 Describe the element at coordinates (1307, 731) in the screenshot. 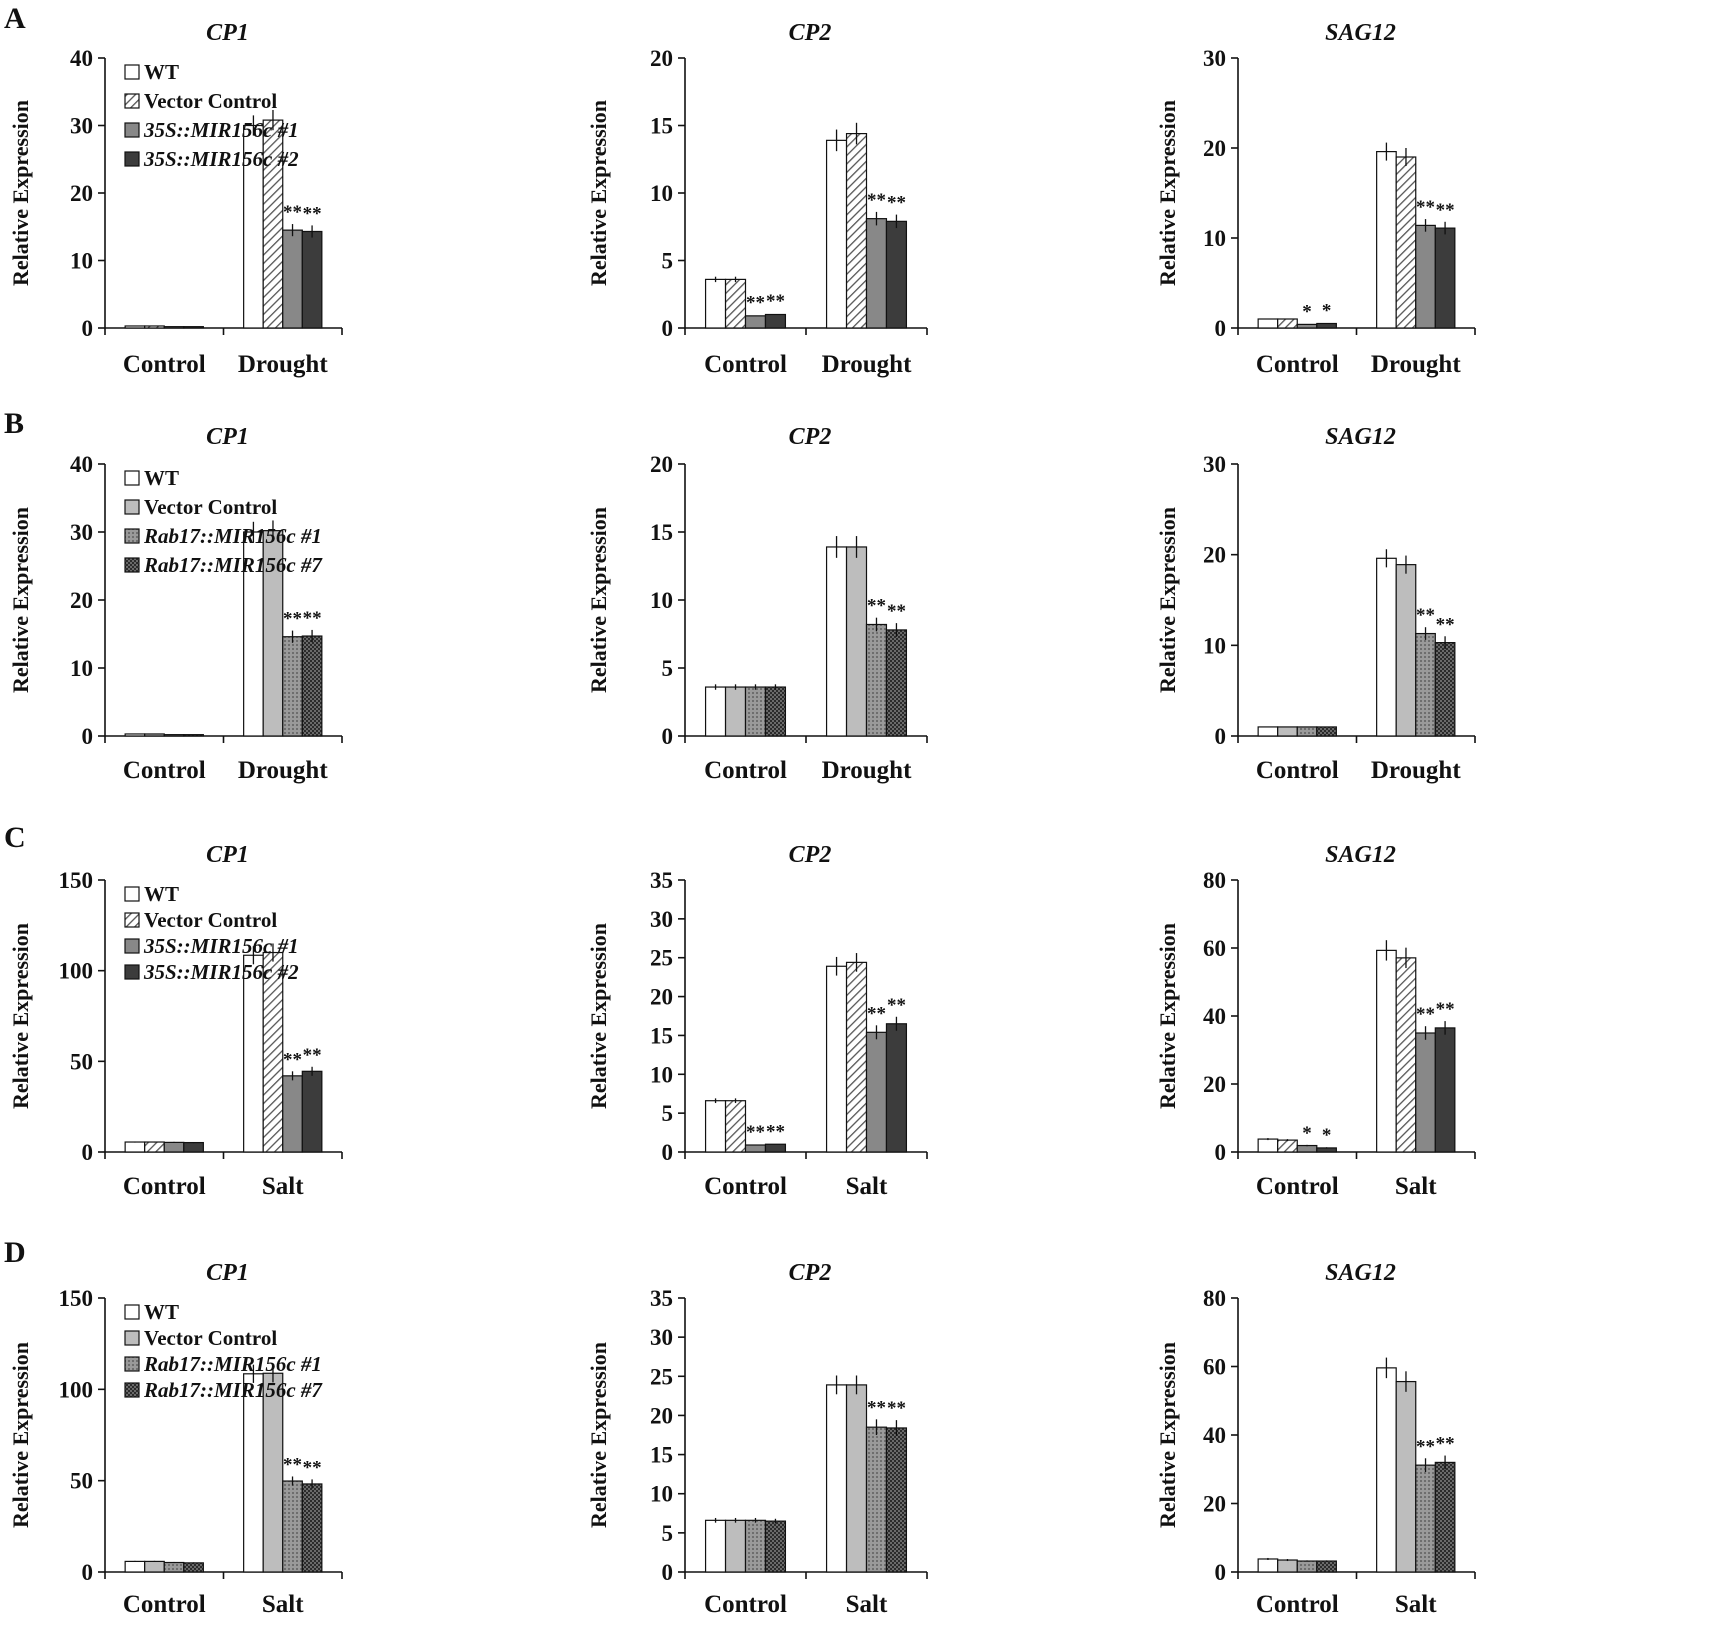

I see `bar-rab17-mir156c-1-control` at that location.